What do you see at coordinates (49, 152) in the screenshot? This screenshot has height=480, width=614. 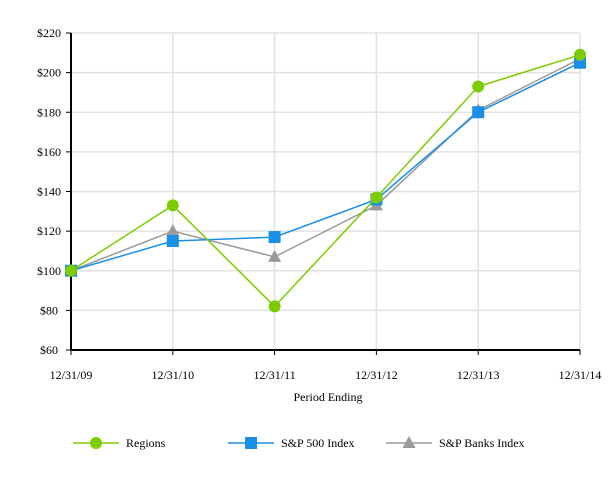 I see `y-tick-label: $160` at bounding box center [49, 152].